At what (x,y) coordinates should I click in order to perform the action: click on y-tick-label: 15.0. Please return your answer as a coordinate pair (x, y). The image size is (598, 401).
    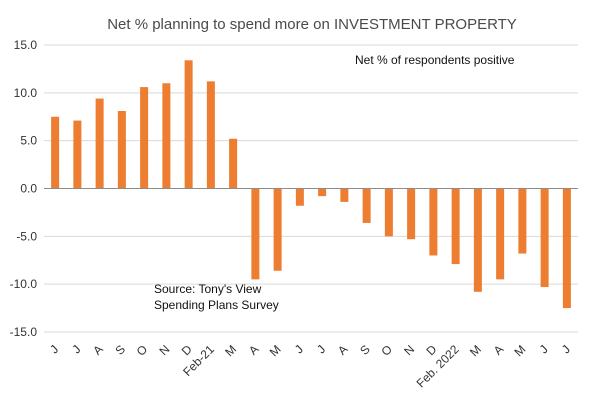
    Looking at the image, I should click on (26, 45).